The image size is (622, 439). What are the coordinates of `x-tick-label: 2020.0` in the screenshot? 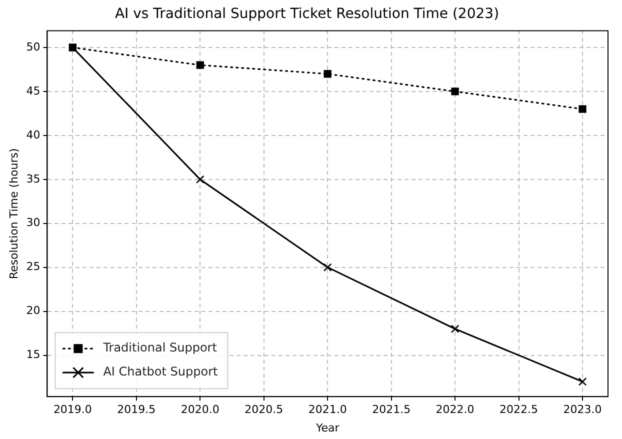 It's located at (200, 409).